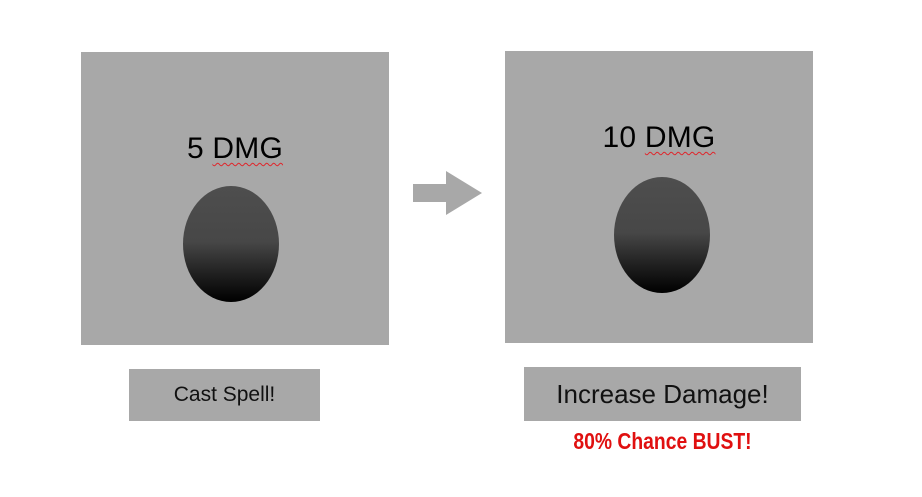 This screenshot has height=497, width=922. What do you see at coordinates (248, 148) in the screenshot?
I see `current-damage-unit: DMG` at bounding box center [248, 148].